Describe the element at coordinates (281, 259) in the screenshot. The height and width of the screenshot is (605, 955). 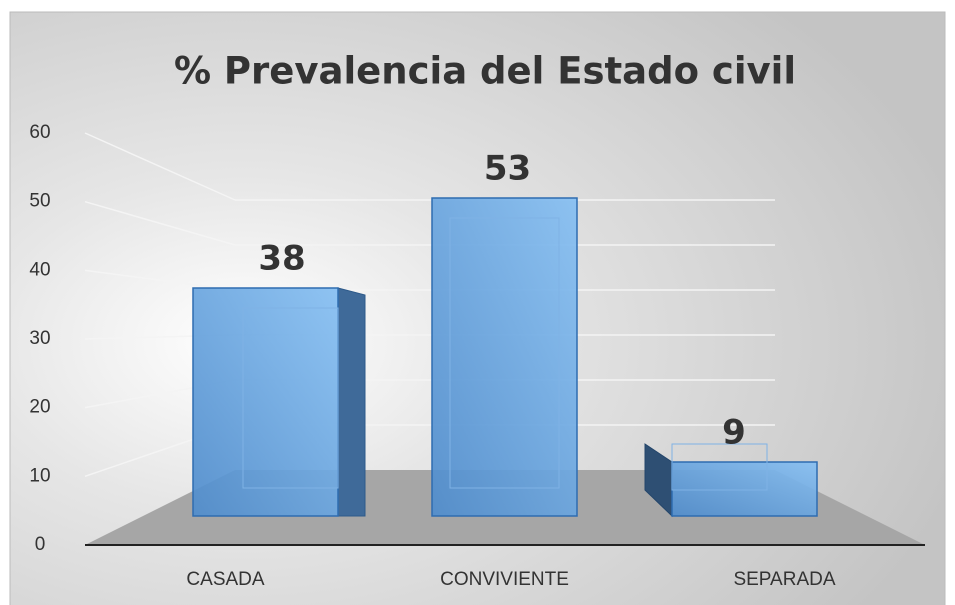
I see `value-label: 38` at that location.